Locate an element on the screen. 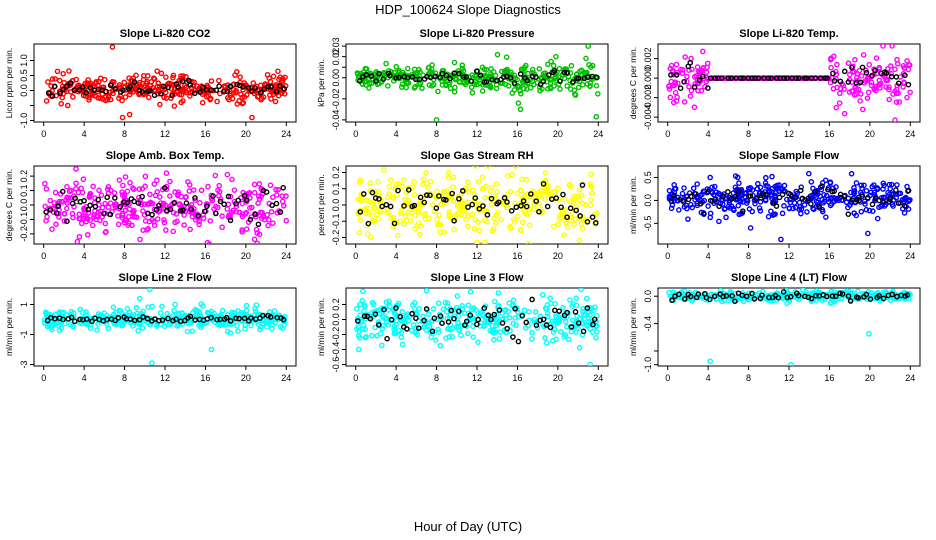  y-tick-label: 0.03 is located at coordinates (336, 46).